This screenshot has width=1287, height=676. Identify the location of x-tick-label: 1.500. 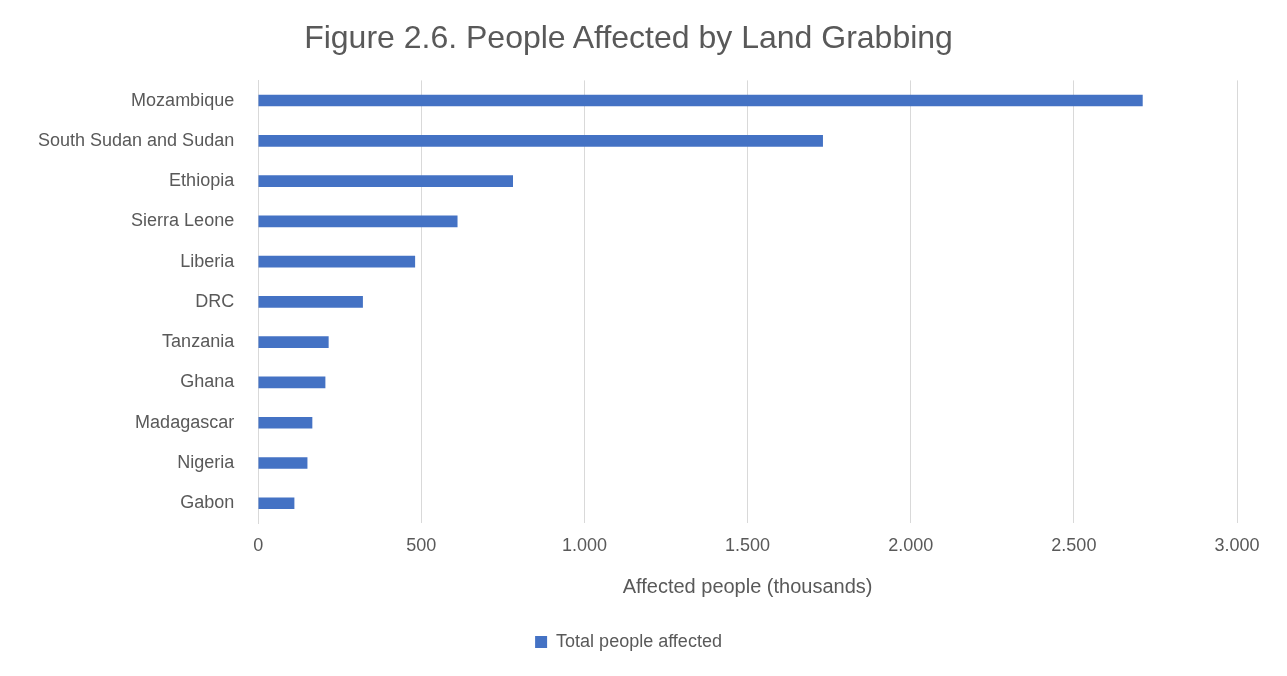
(748, 545).